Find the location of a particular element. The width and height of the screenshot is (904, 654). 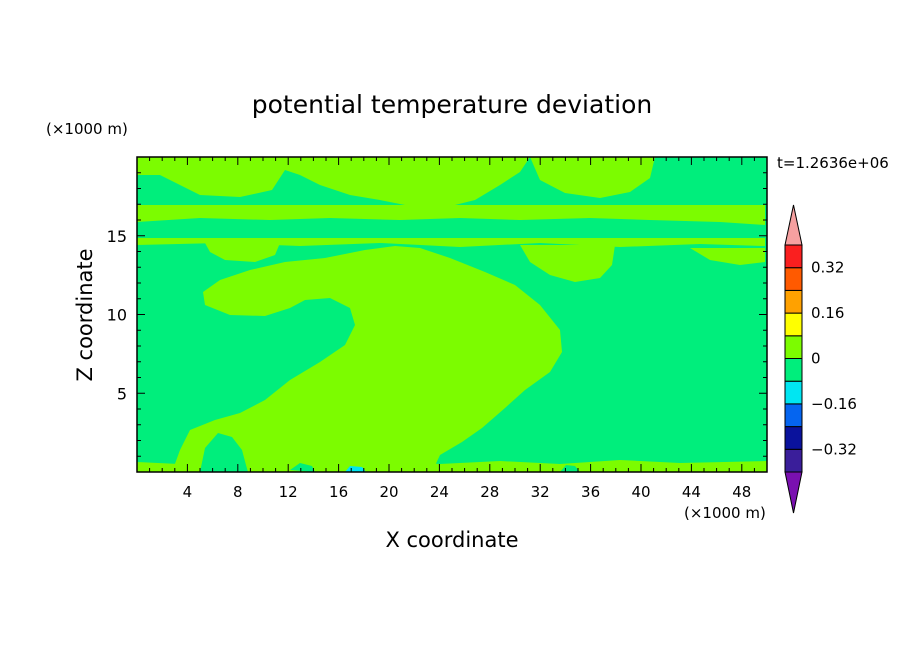

y-unit-label: (×1000 m) is located at coordinates (87, 129).